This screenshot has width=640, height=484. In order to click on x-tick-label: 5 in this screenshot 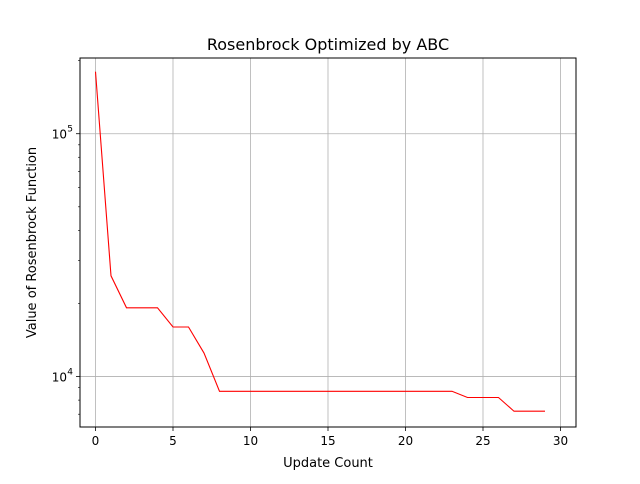, I will do `click(173, 441)`.